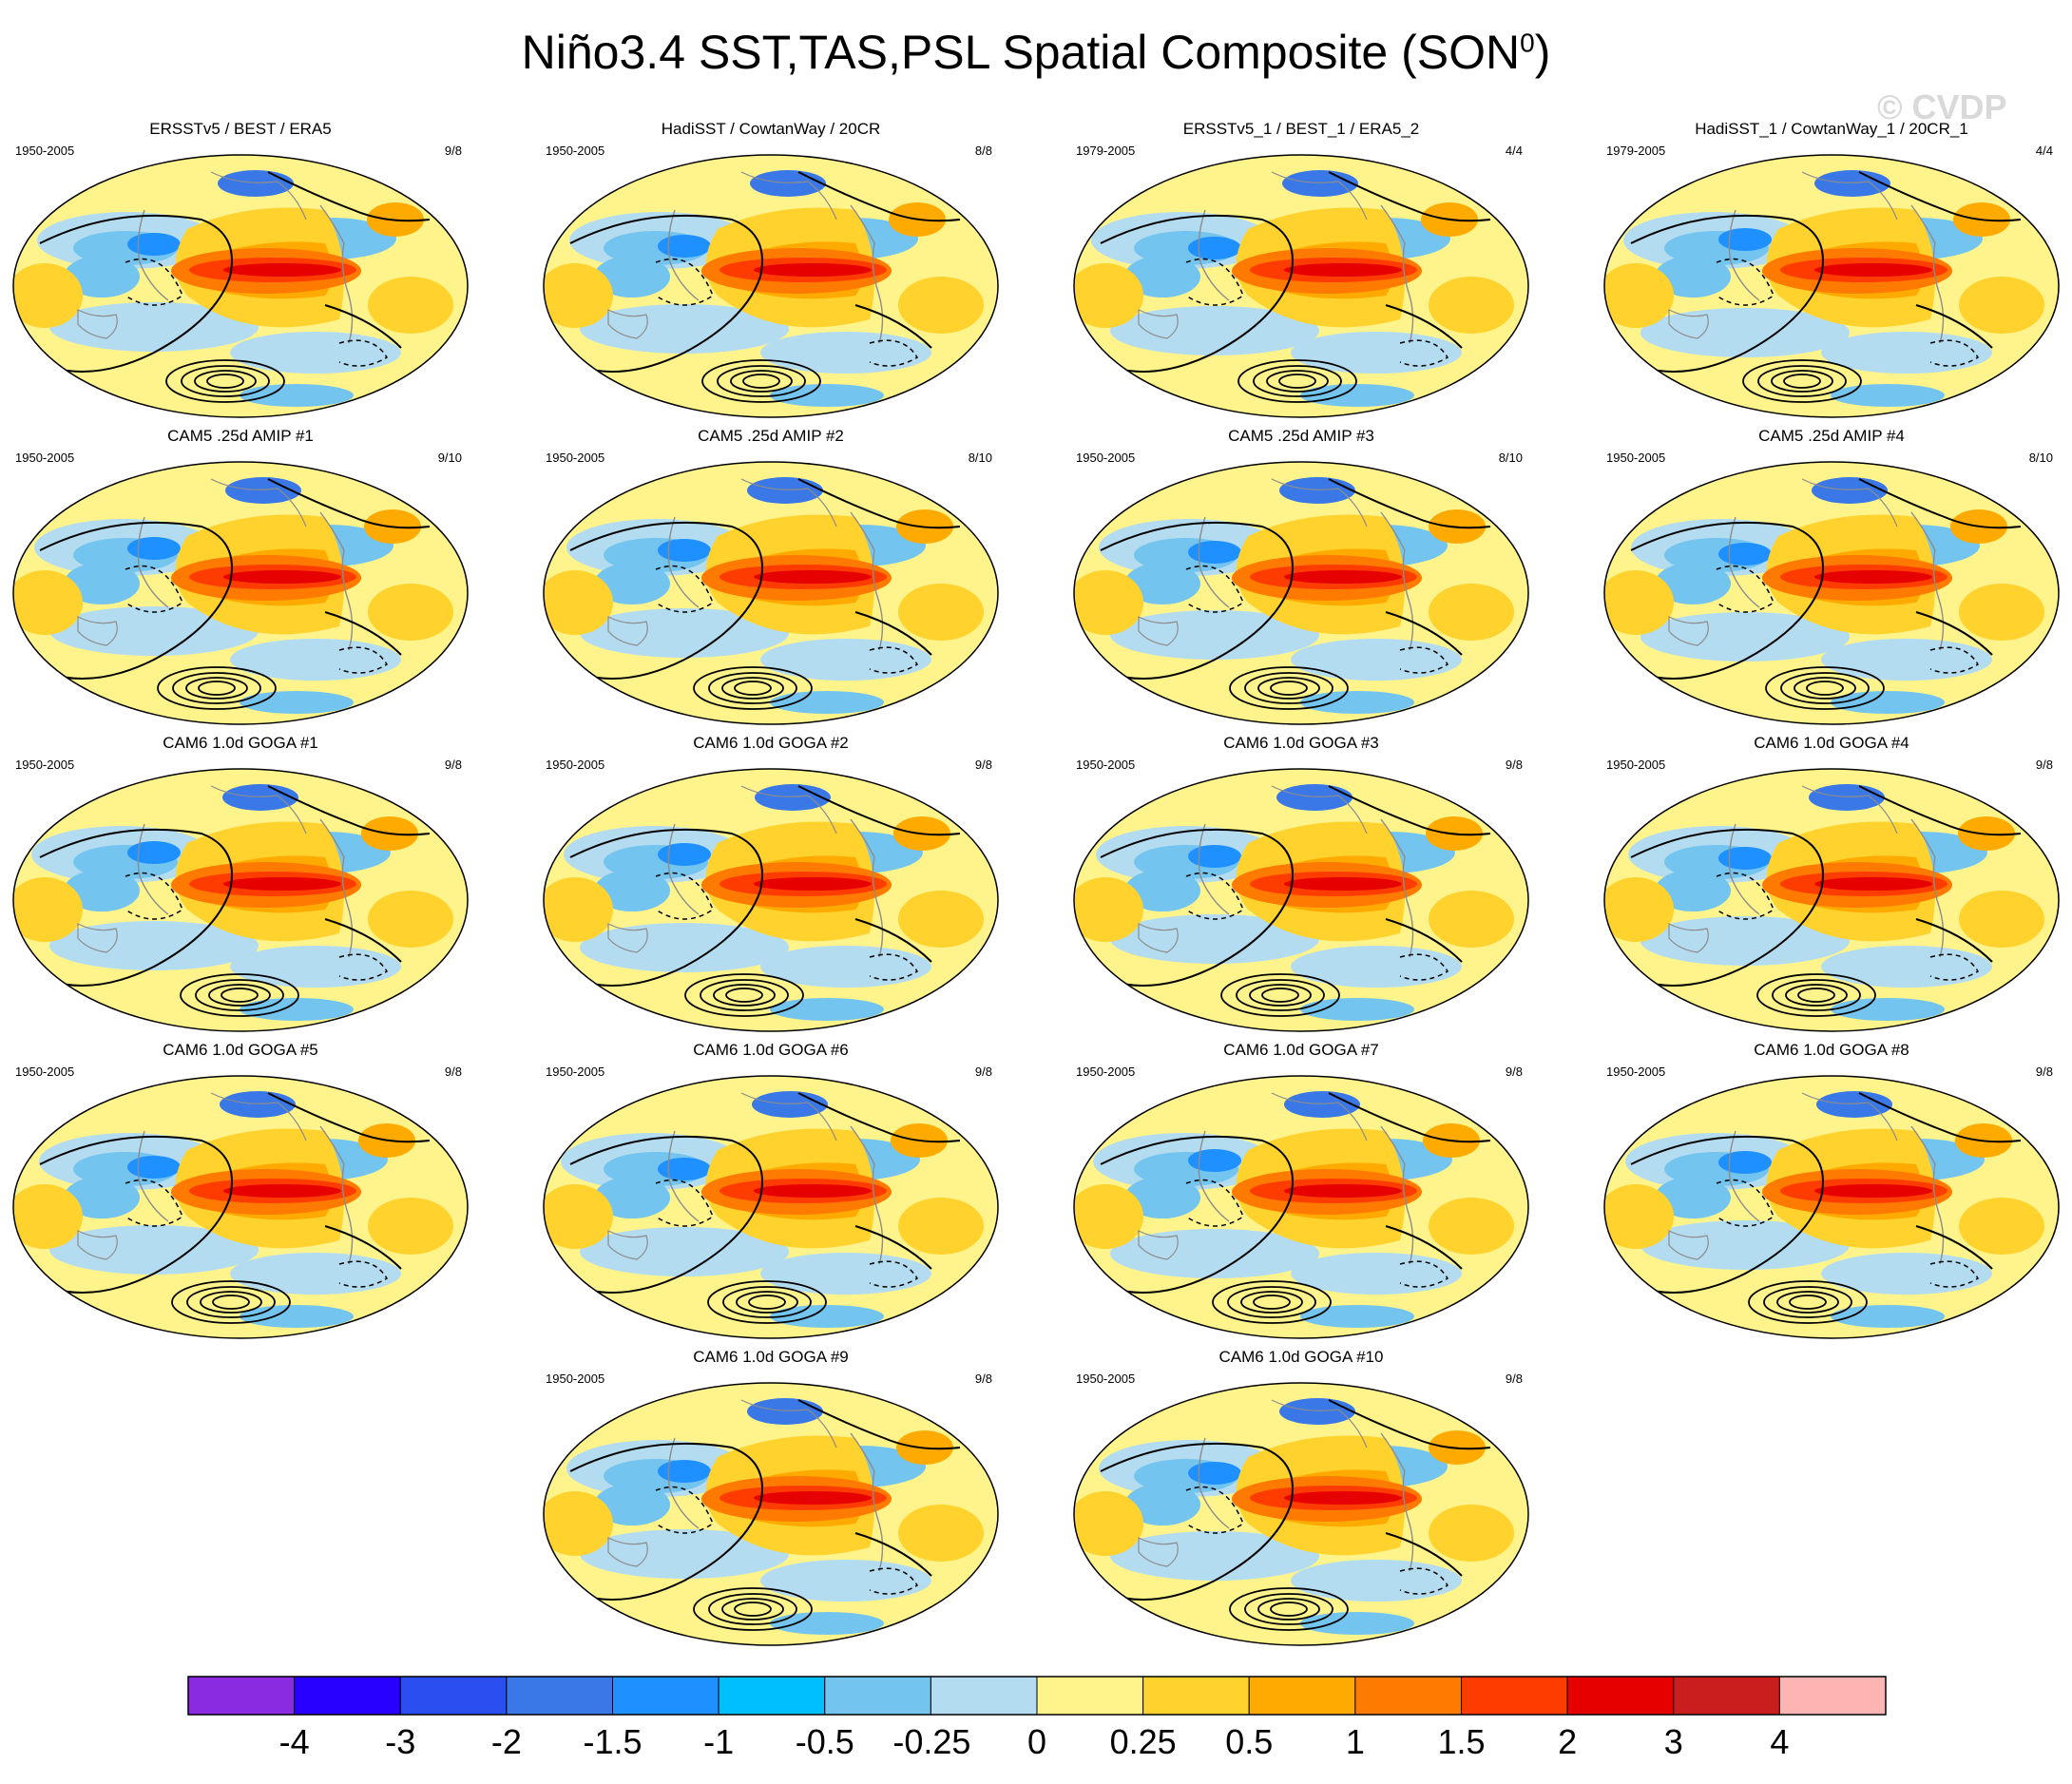 The image size is (2072, 1784). I want to click on colorbar-tick-label: 1, so click(1355, 1741).